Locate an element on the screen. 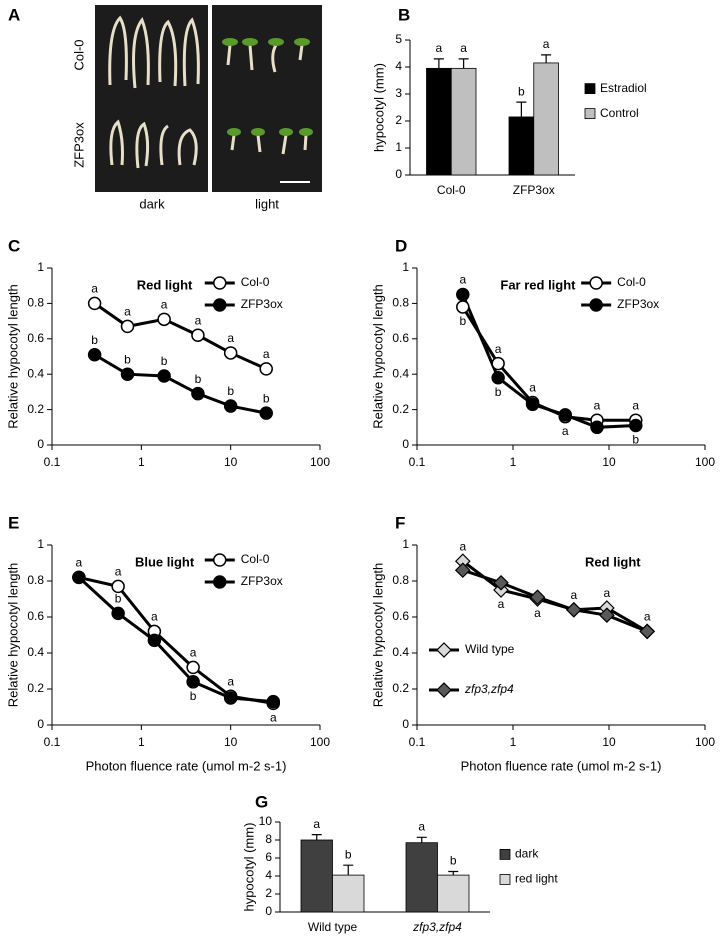 The image size is (722, 937). x-tick-label: Wild type is located at coordinates (333, 927).